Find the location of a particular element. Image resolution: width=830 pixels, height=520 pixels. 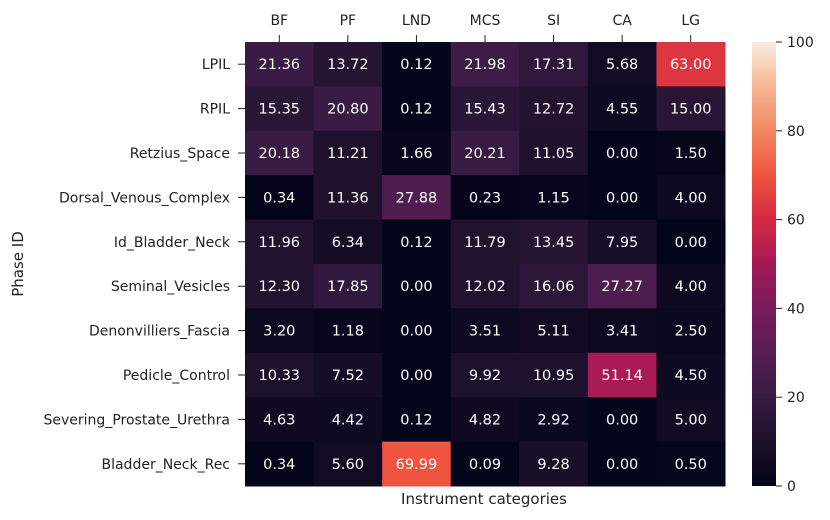

heatmap-cell-label: 51.14 is located at coordinates (622, 376).